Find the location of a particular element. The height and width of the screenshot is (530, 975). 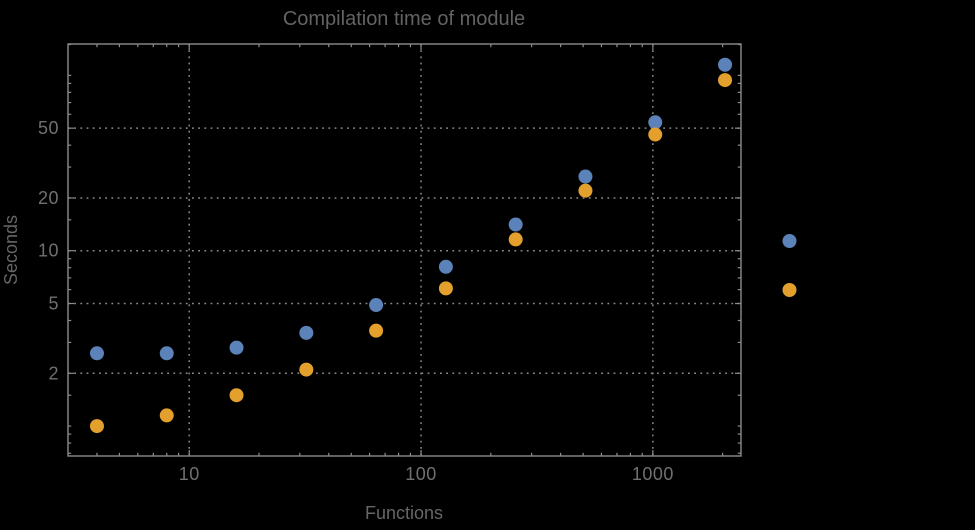

point-blue-x32 is located at coordinates (306, 332).